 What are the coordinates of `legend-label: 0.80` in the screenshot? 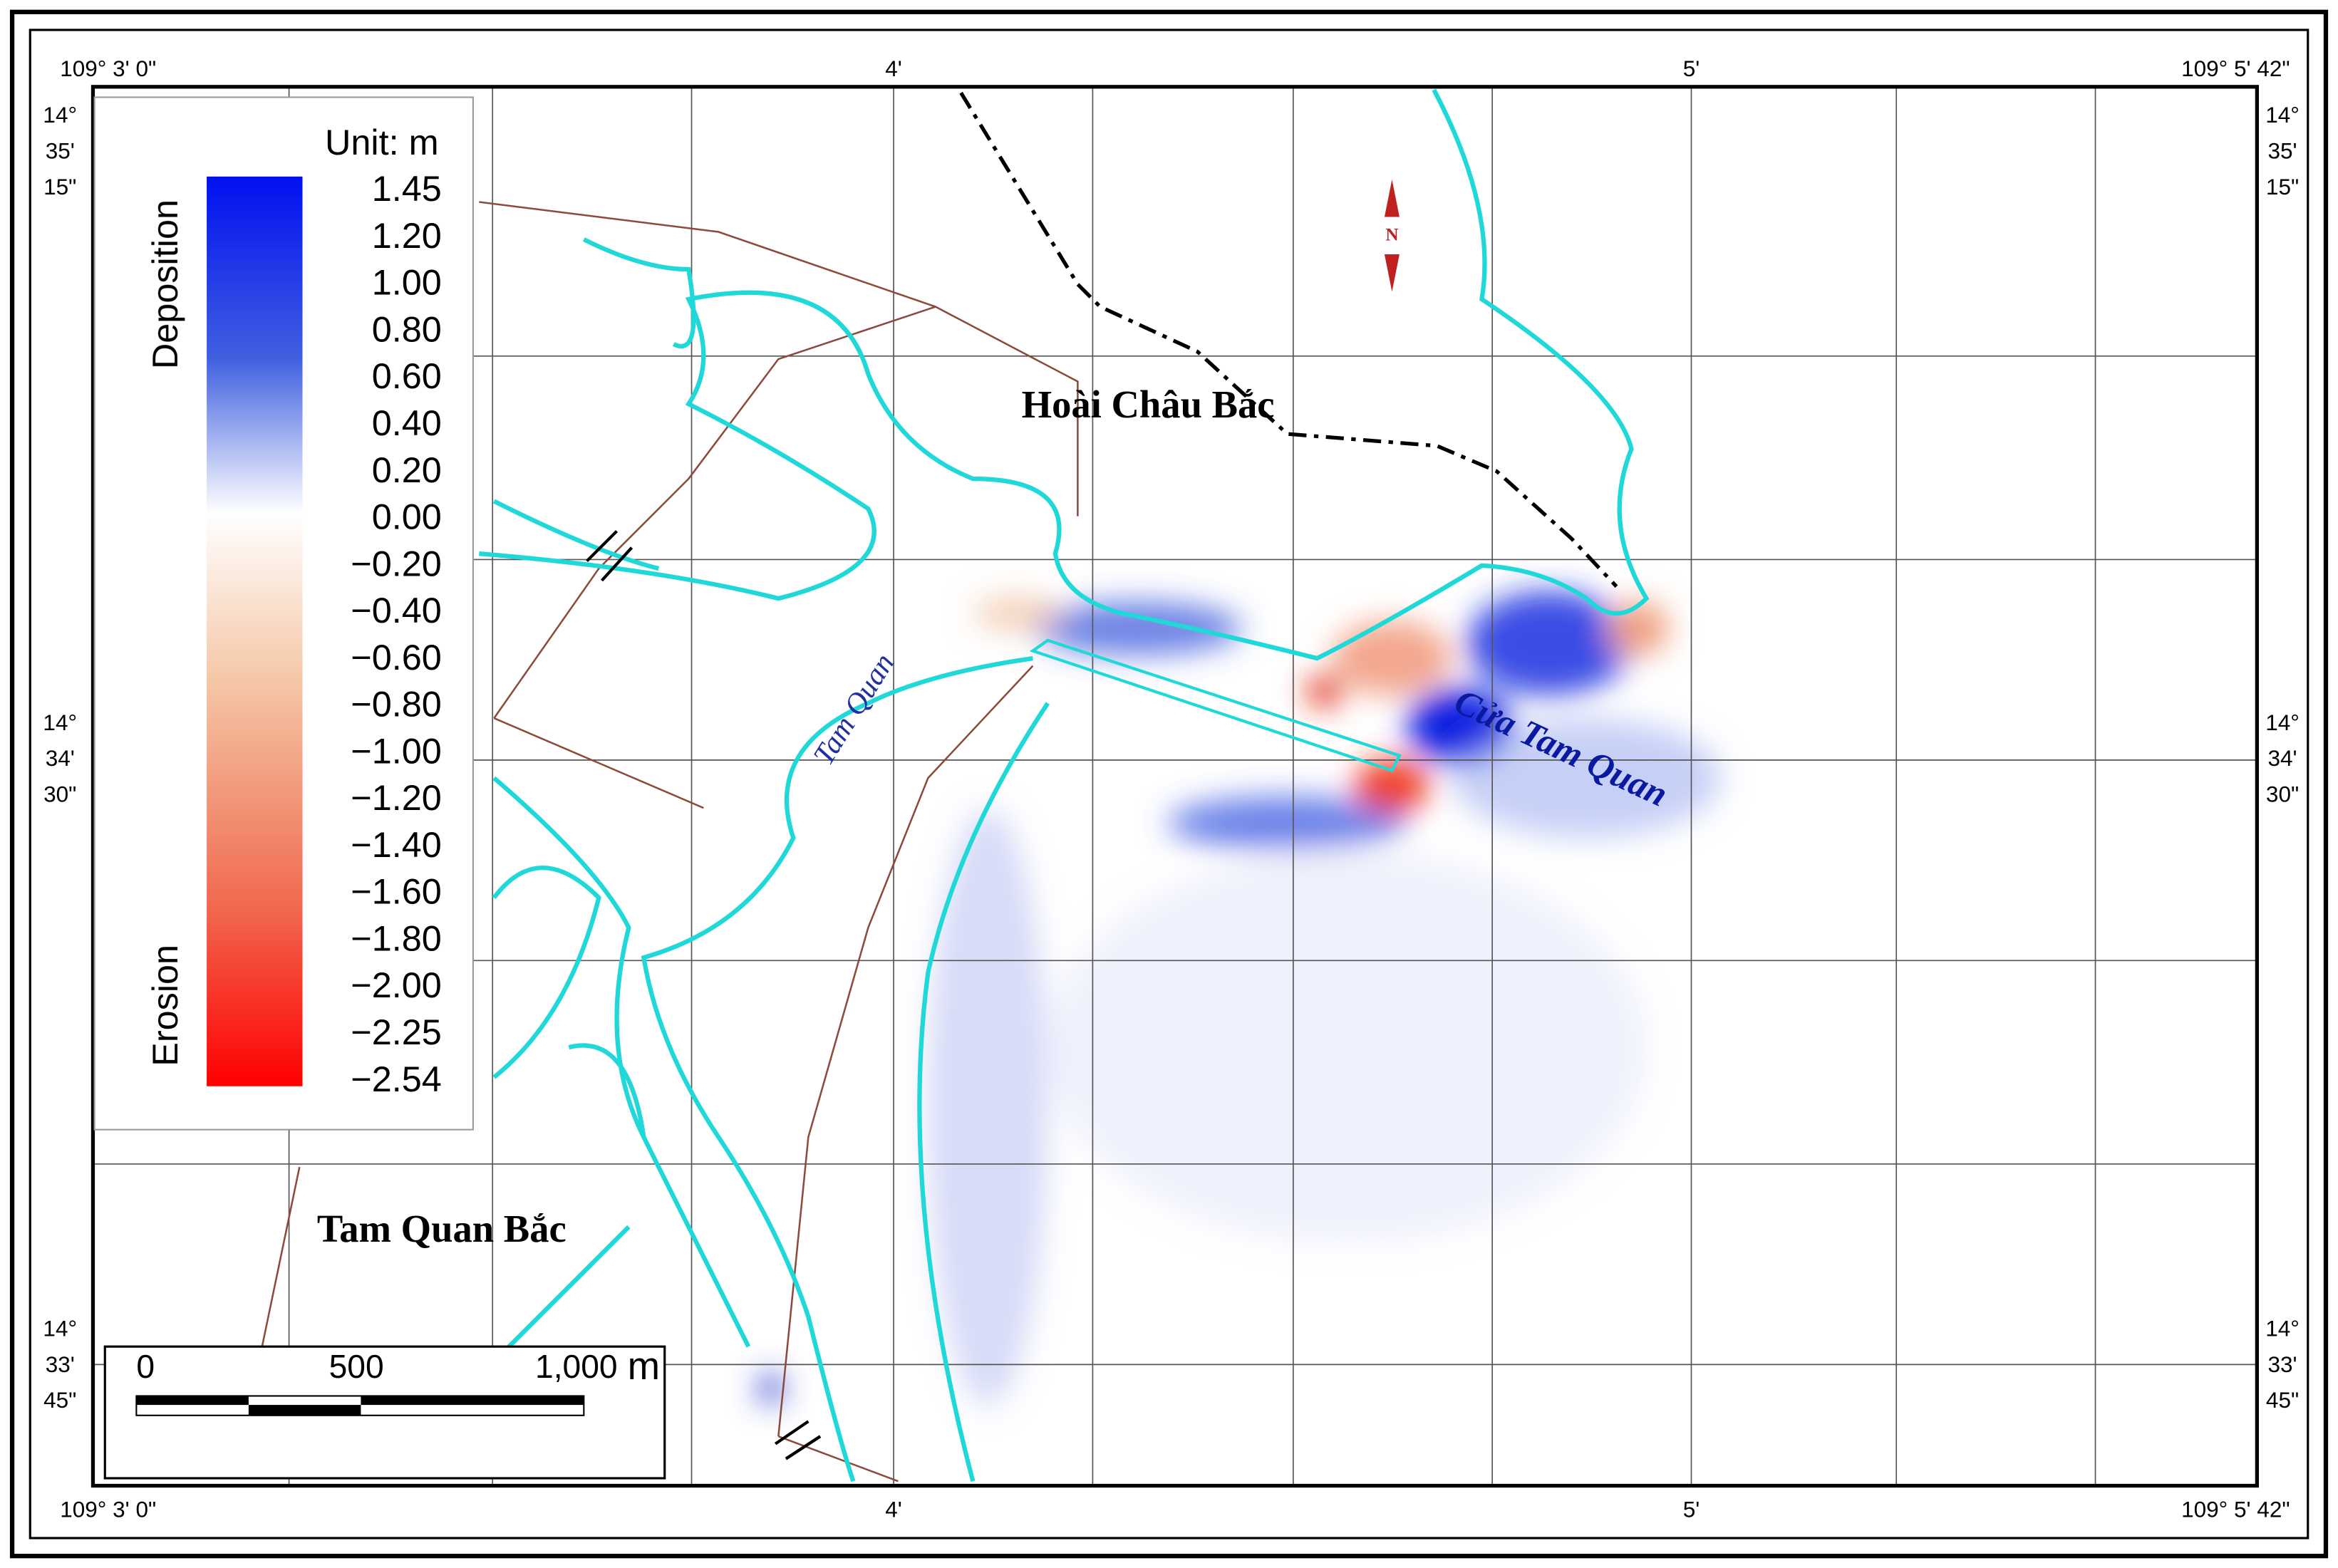 It's located at (407, 328).